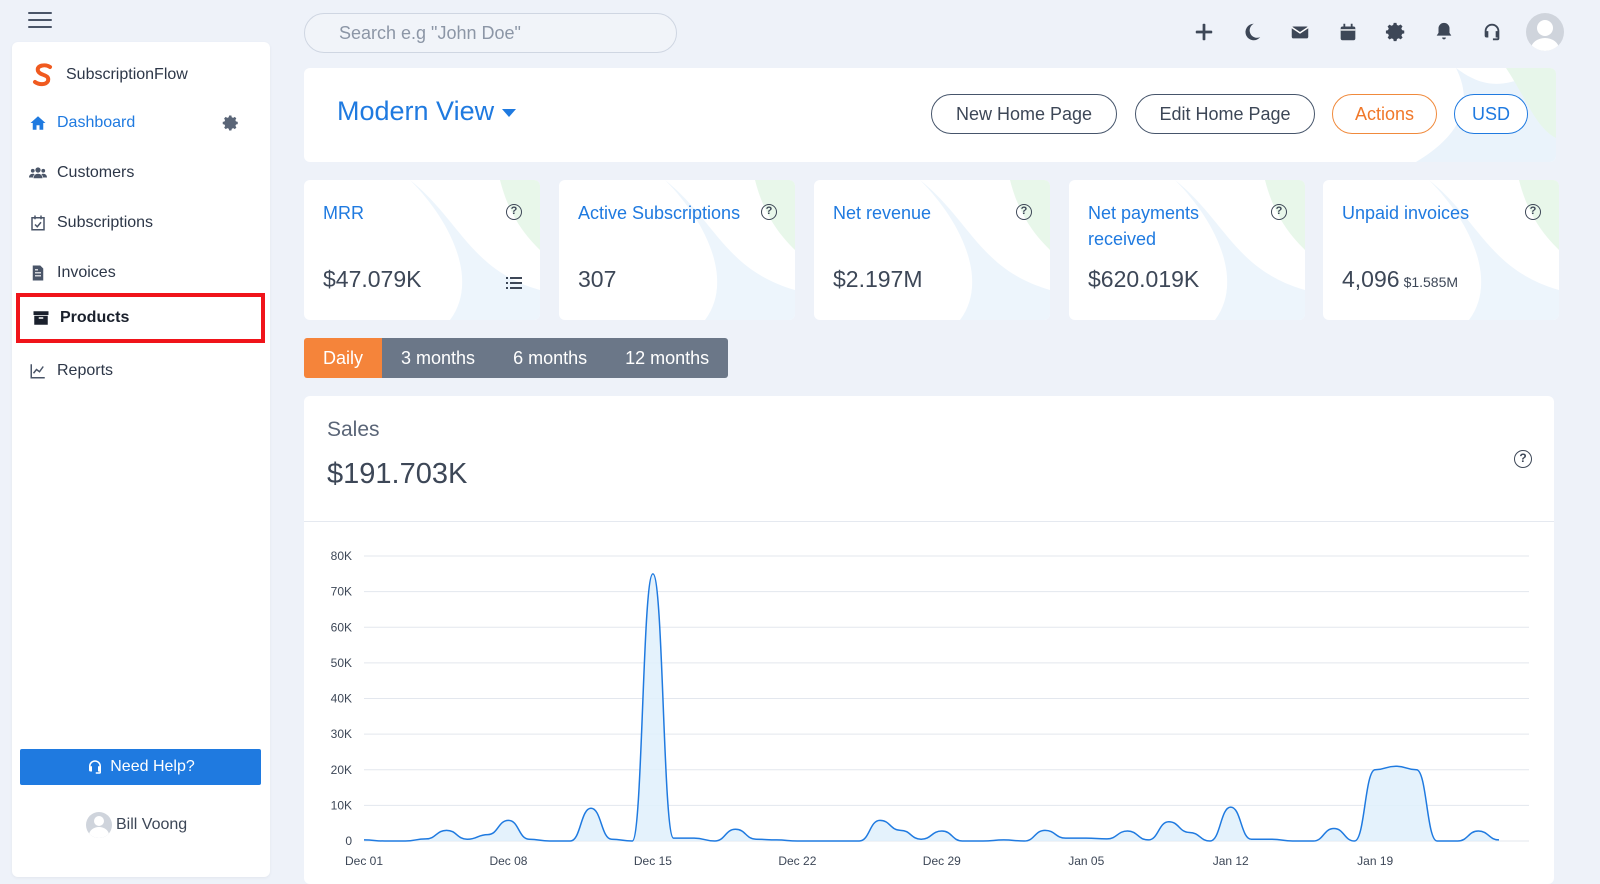  What do you see at coordinates (677, 250) in the screenshot?
I see `metric-card-active-subscriptions: Active Subscriptions ? 307` at bounding box center [677, 250].